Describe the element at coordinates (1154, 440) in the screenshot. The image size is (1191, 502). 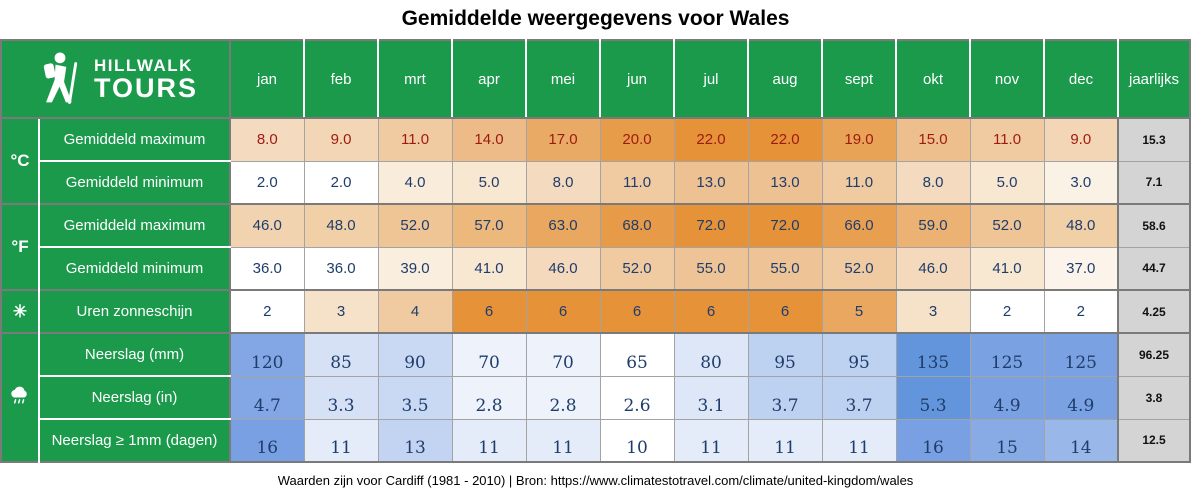
I see `yearly-cell: 12.5` at that location.